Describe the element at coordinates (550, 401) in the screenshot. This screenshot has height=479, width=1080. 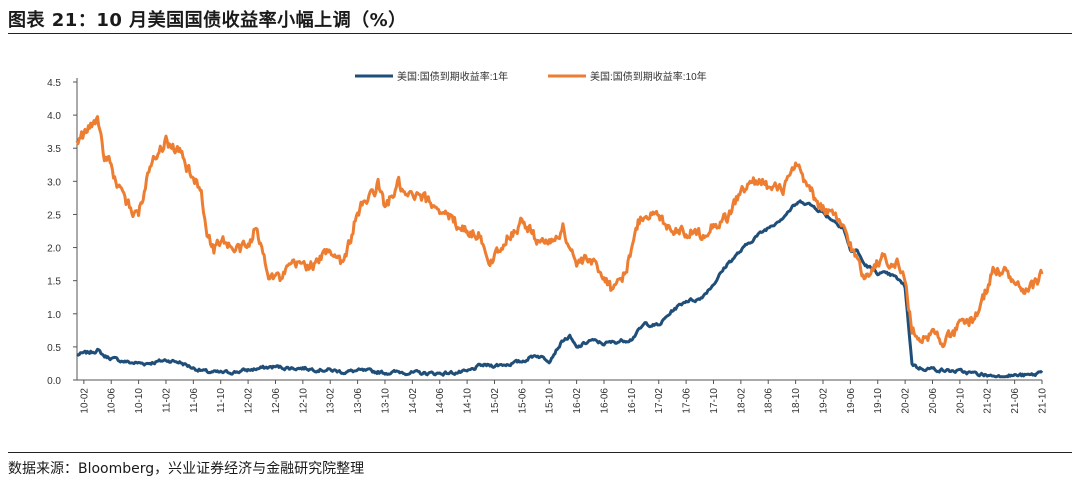
I see `x-tick-label: 15-10` at that location.